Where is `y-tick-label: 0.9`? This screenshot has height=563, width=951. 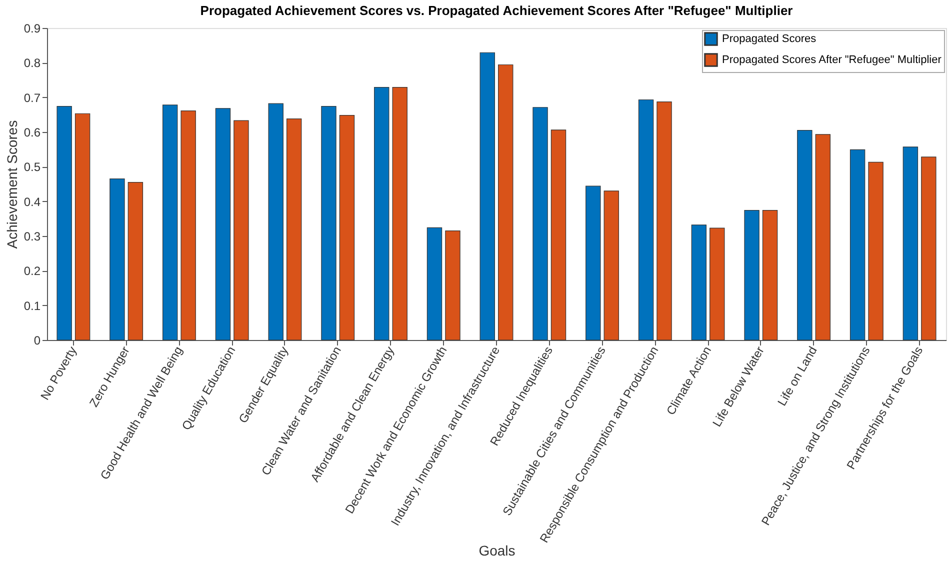 y-tick-label: 0.9 is located at coordinates (32, 29).